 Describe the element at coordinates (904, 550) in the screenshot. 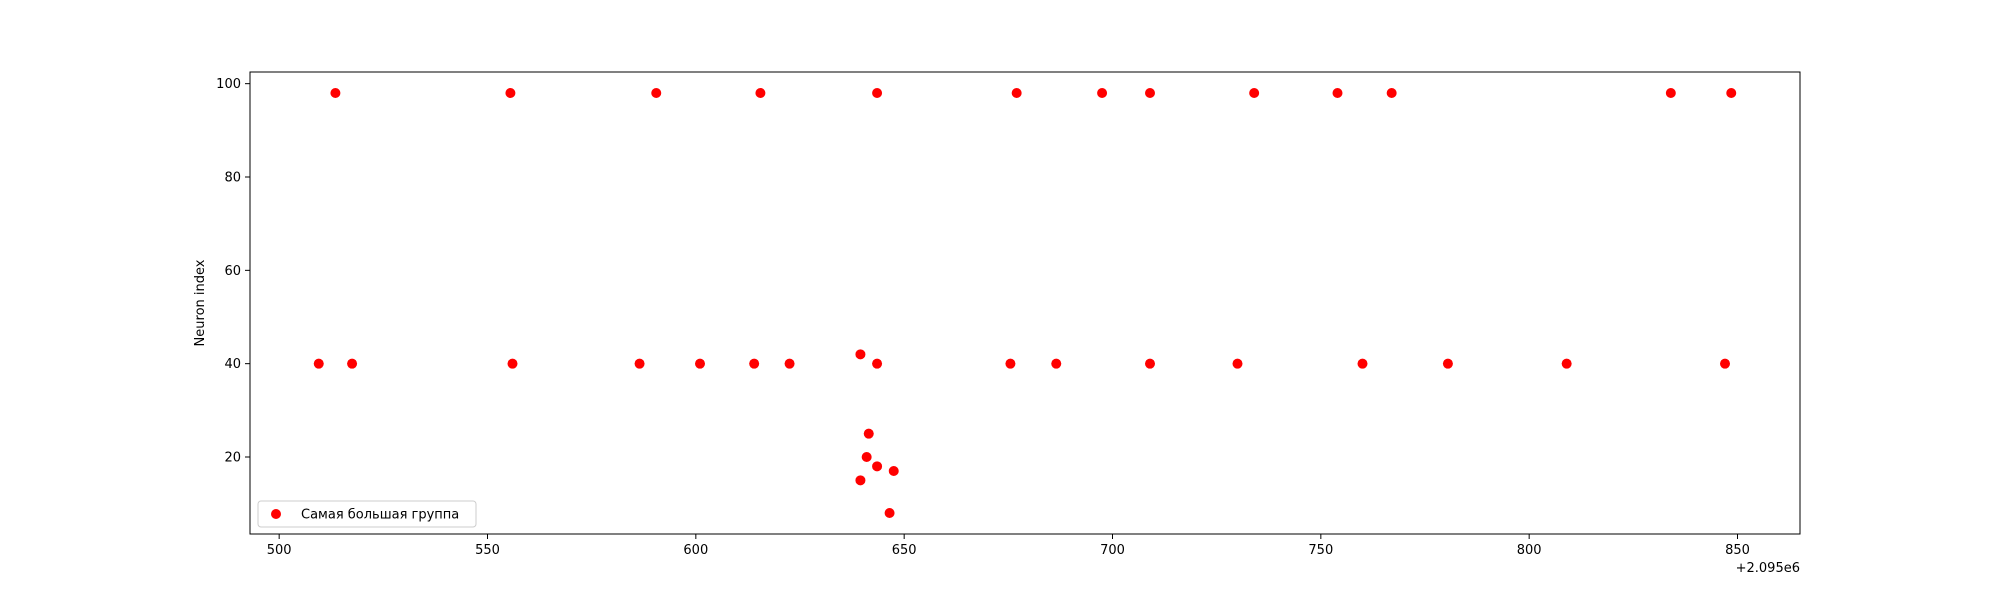

I see `x-tick-label: 650` at that location.